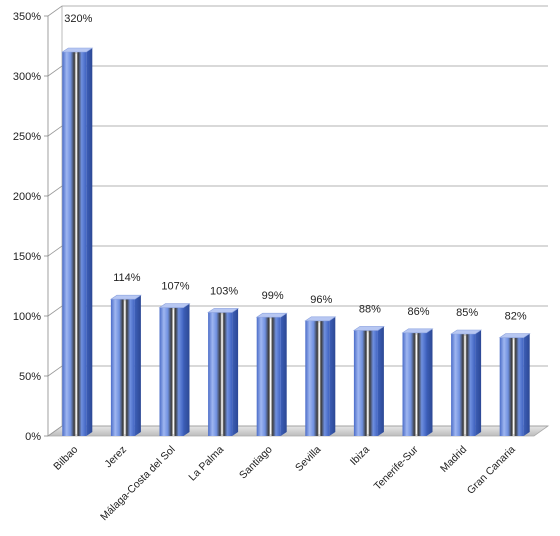  I want to click on x-tick-label: Santiago, so click(256, 463).